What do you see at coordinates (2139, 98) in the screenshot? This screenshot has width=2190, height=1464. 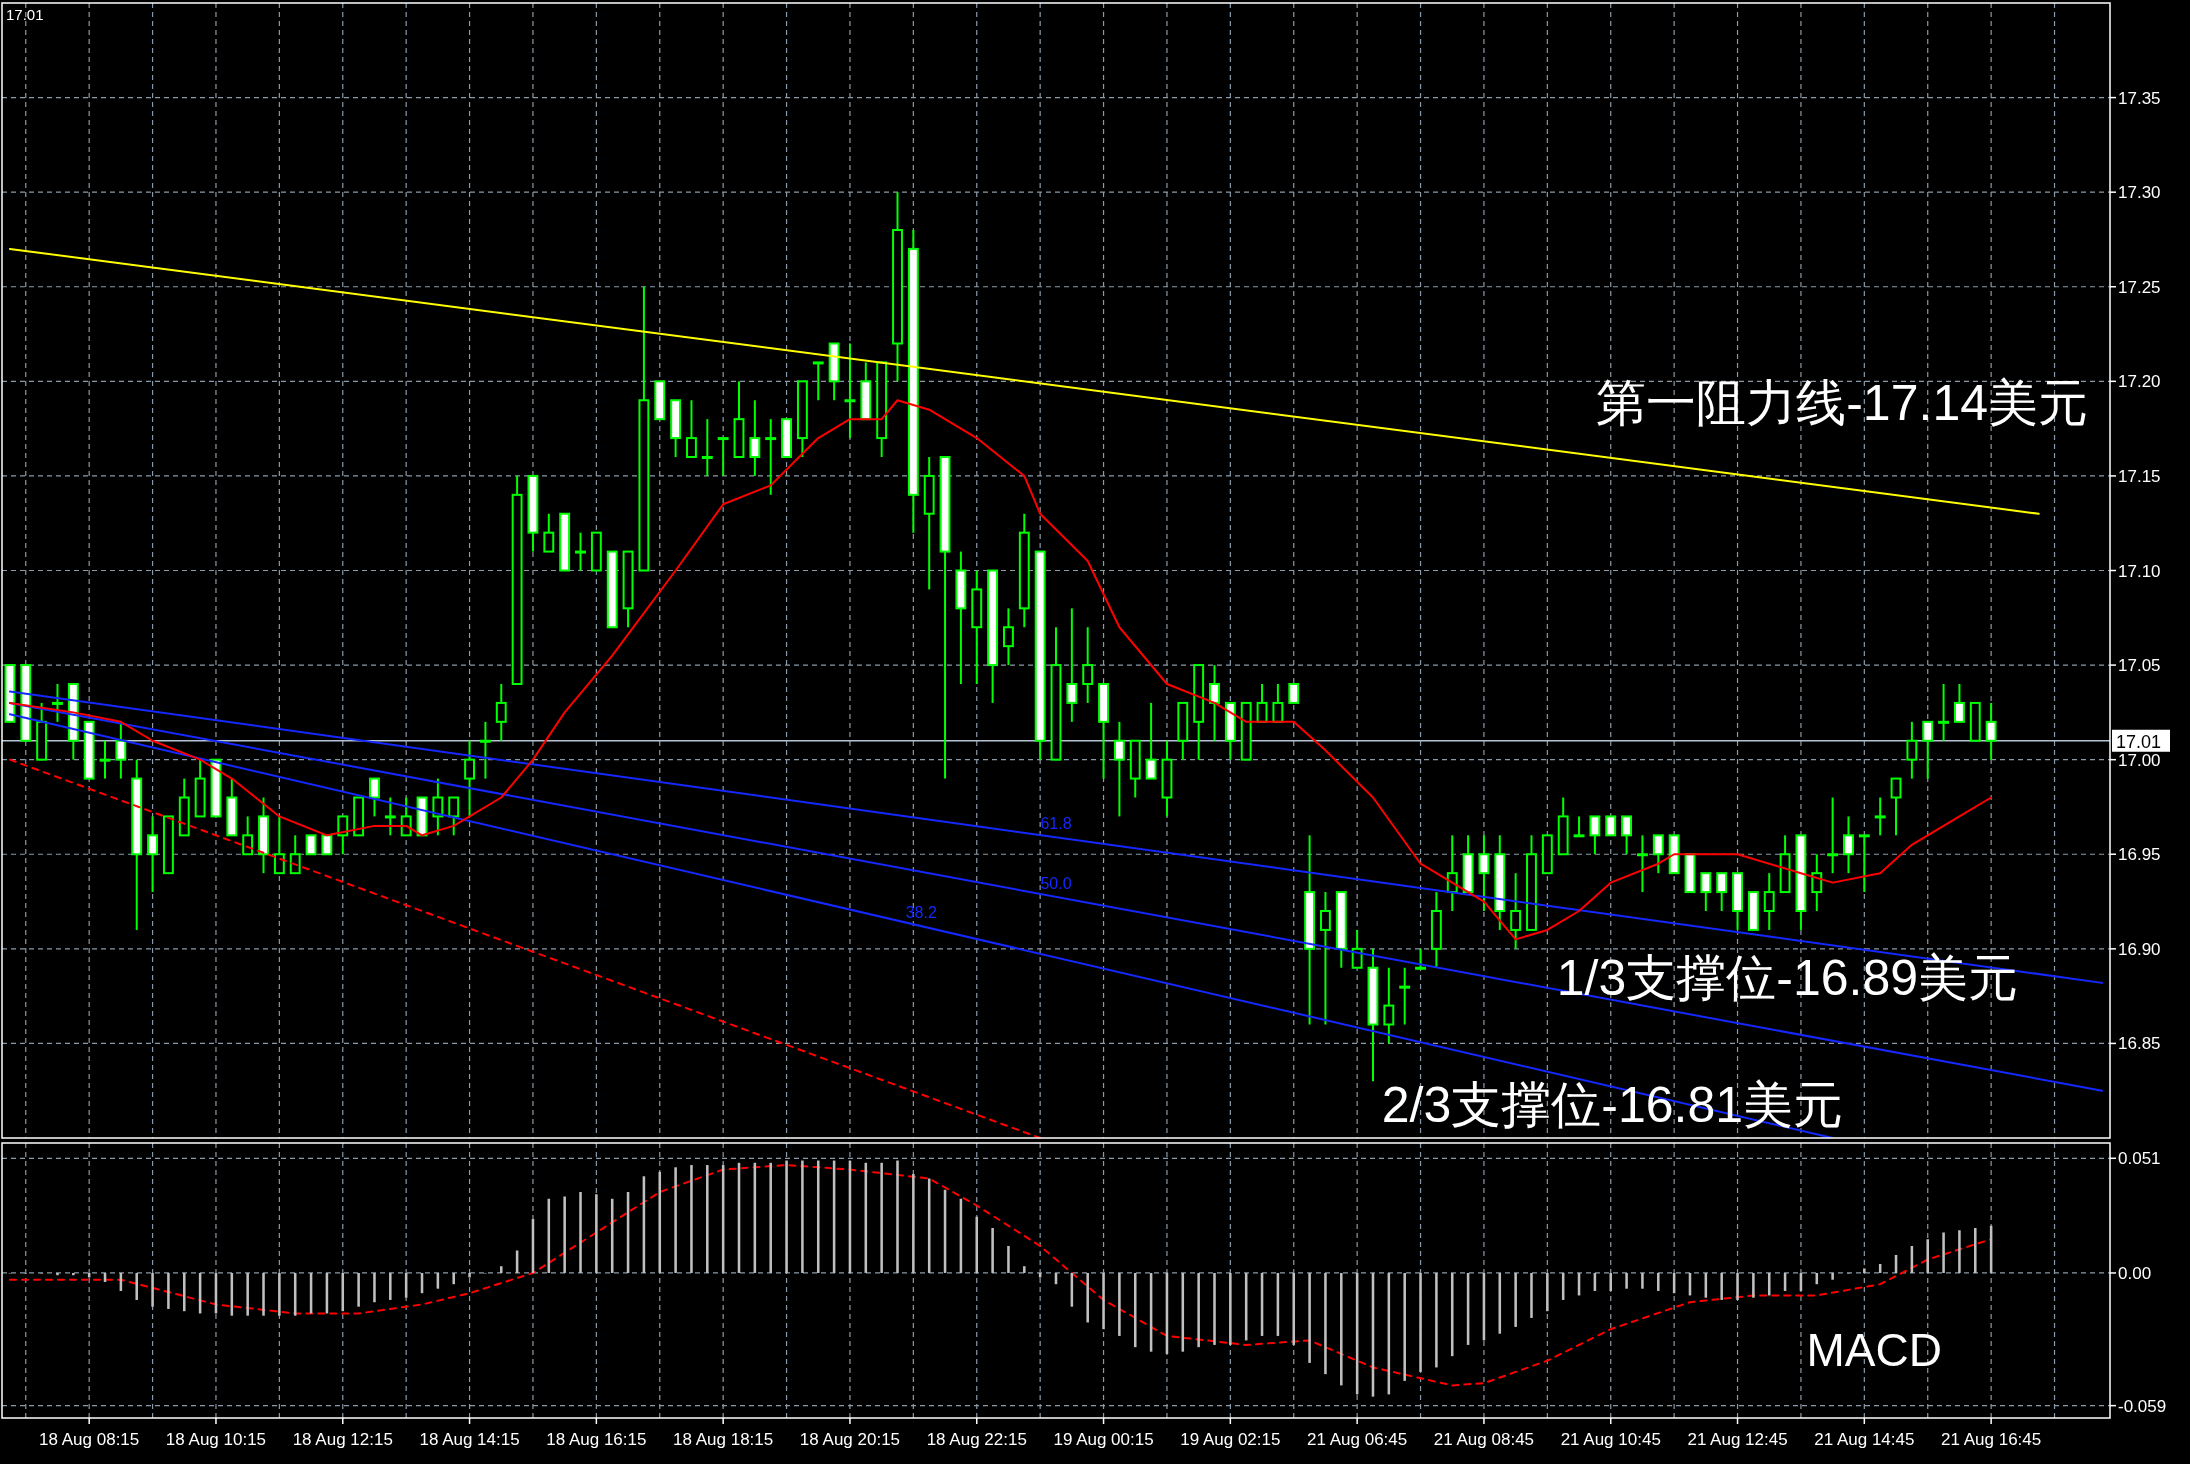 I see `y-tick-label: 17.35` at bounding box center [2139, 98].